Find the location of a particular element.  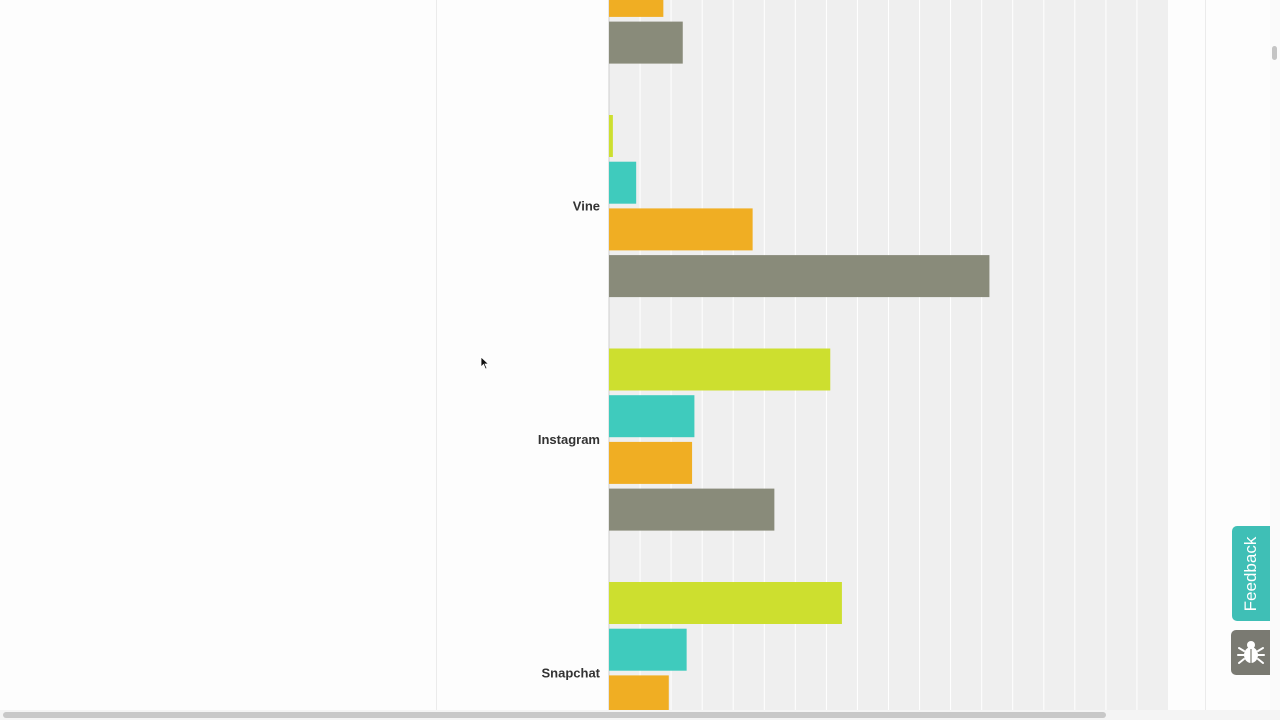

feedback-label: Feedback is located at coordinates (1250, 573).